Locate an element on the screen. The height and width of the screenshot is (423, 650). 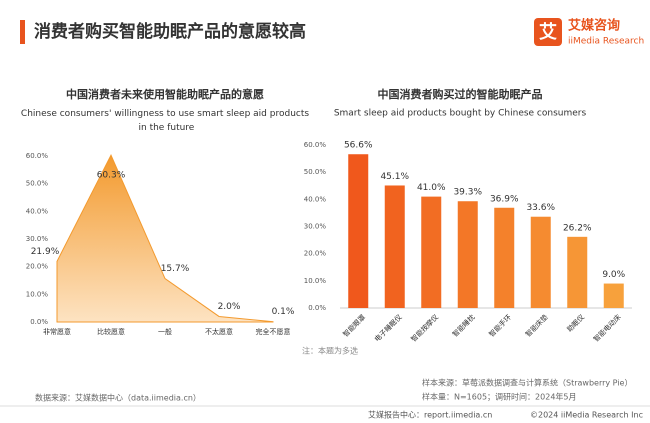
value-label: 56.6% is located at coordinates (358, 146).